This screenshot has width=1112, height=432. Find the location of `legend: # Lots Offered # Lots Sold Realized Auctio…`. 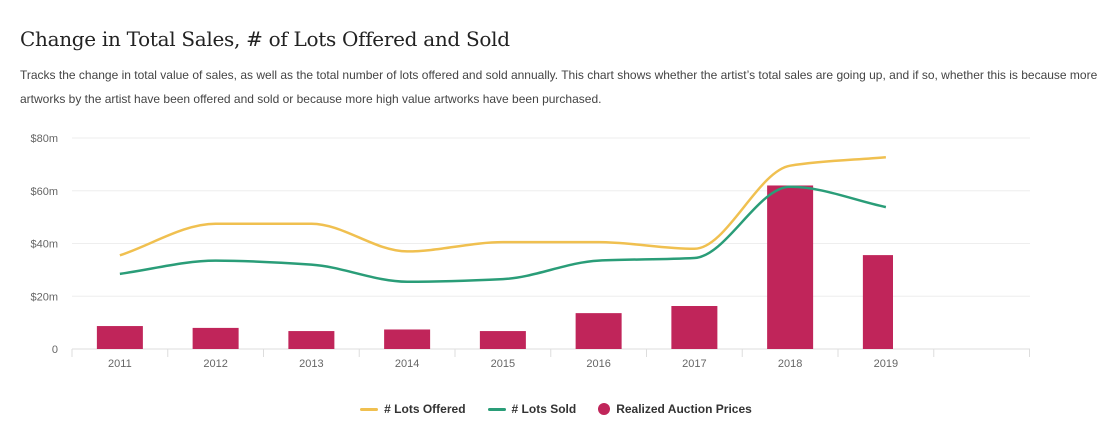

legend: # Lots Offered # Lots Sold Realized Auctio… is located at coordinates (556, 409).